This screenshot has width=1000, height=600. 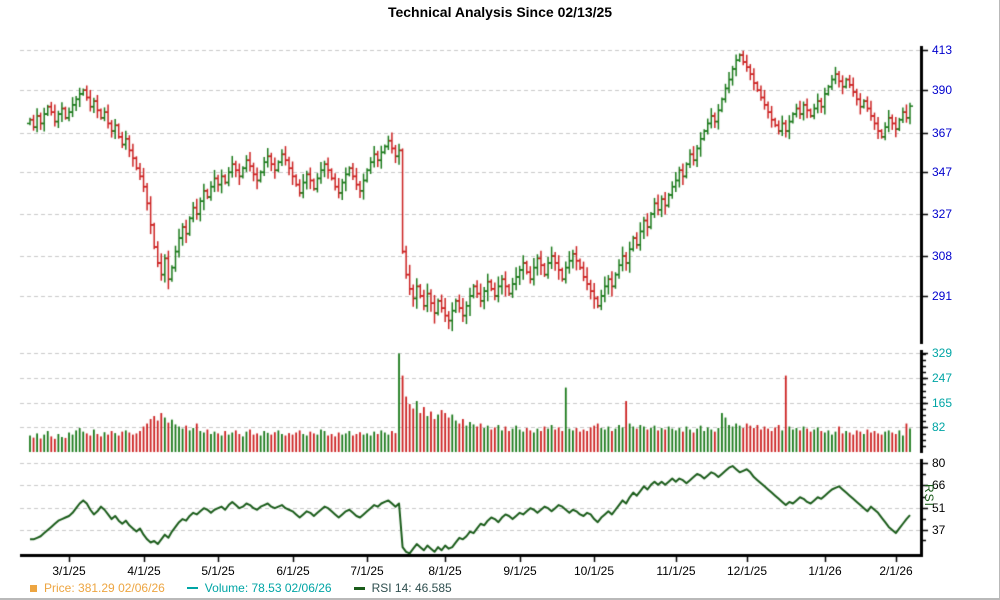 I want to click on price-legend-text: Price: 381.29 02/06/26, so click(x=104, y=588).